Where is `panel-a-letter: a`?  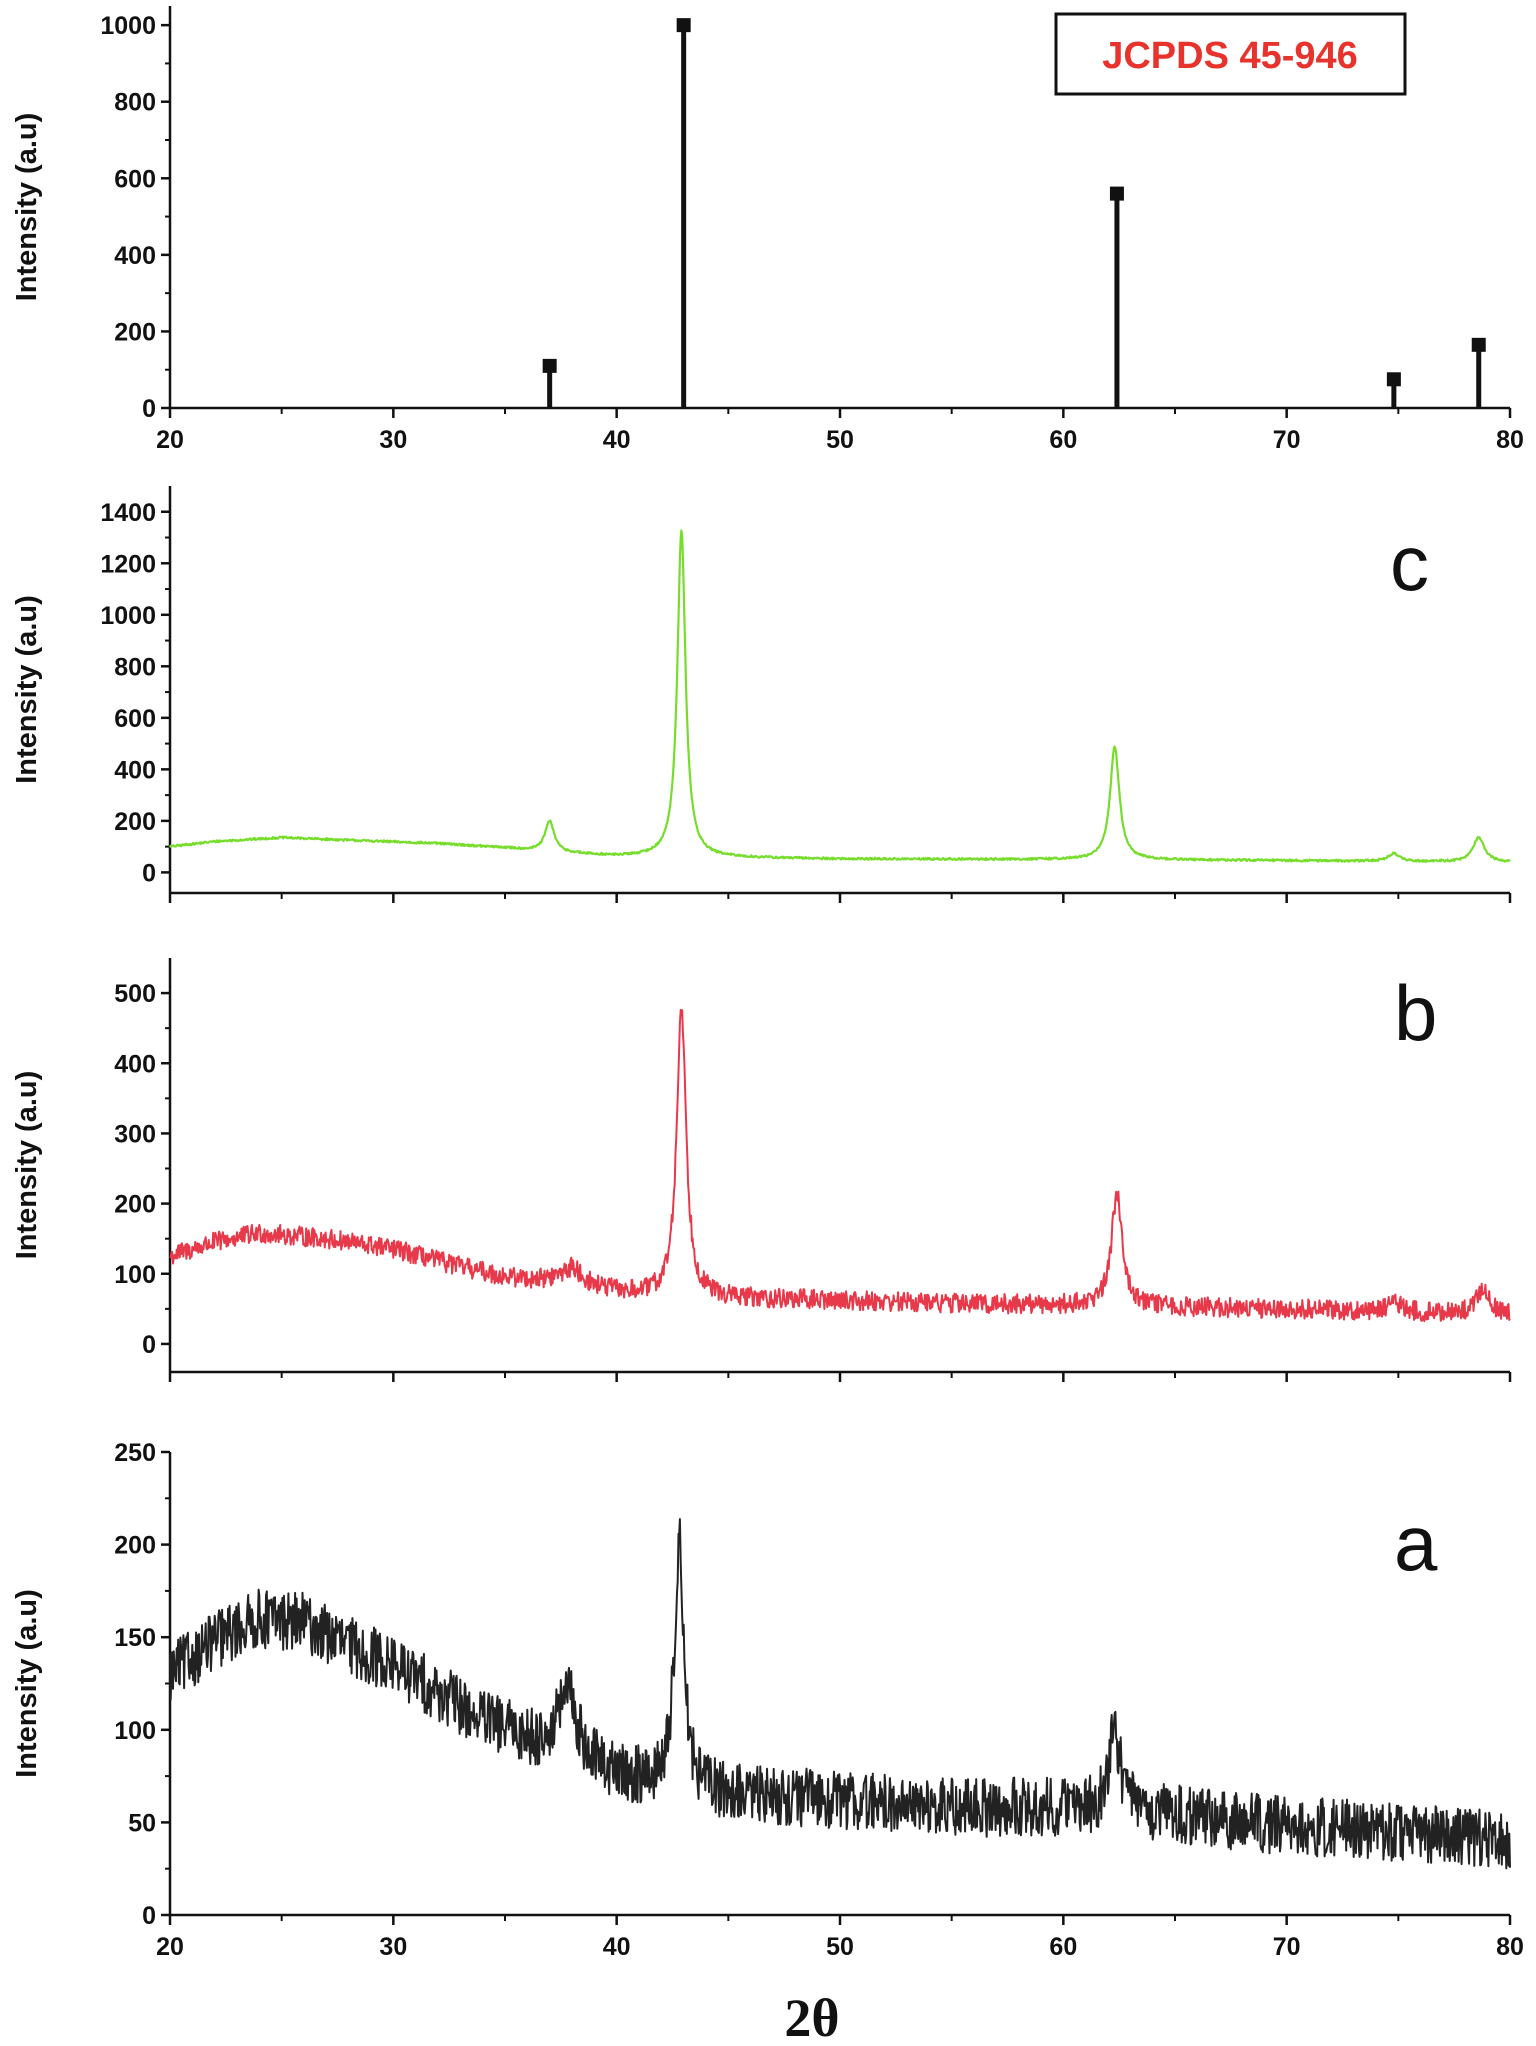
panel-a-letter: a is located at coordinates (1416, 1543).